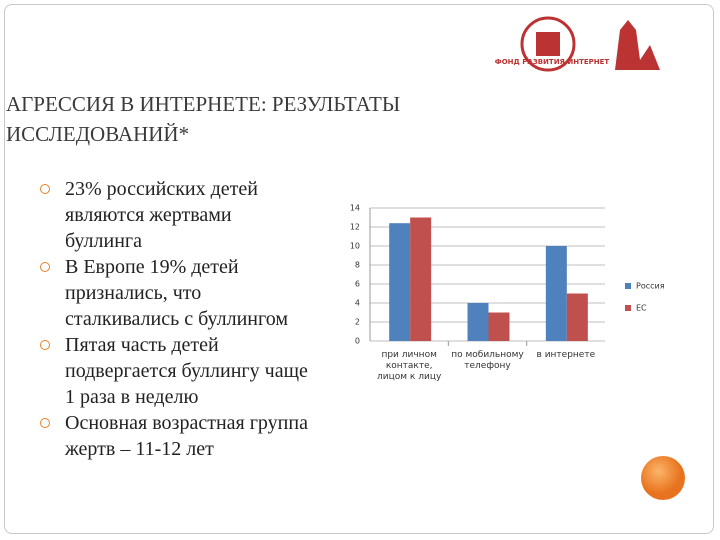  I want to click on y-tick-label: 6, so click(357, 284).